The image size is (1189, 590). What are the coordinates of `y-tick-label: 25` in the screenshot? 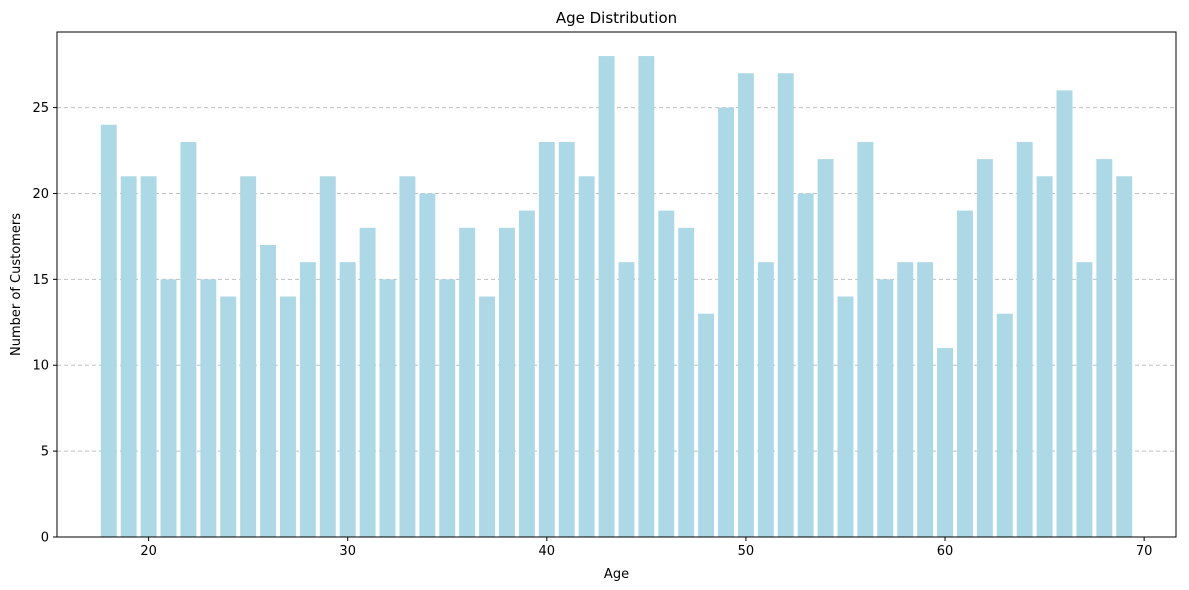 It's located at (40, 108).